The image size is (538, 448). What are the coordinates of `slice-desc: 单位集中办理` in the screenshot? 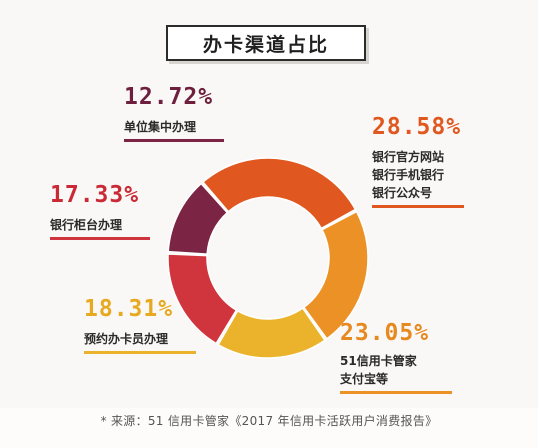 It's located at (174, 127).